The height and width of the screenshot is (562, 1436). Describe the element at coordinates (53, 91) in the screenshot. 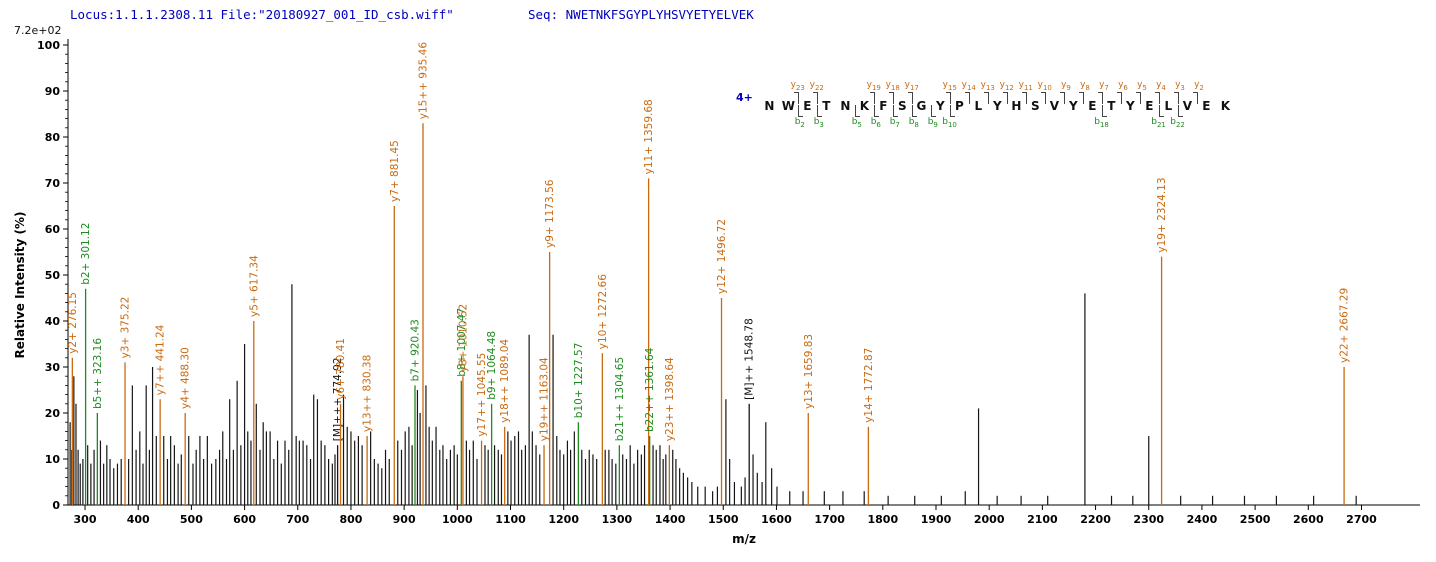

I see `svg-text: 90` at that location.